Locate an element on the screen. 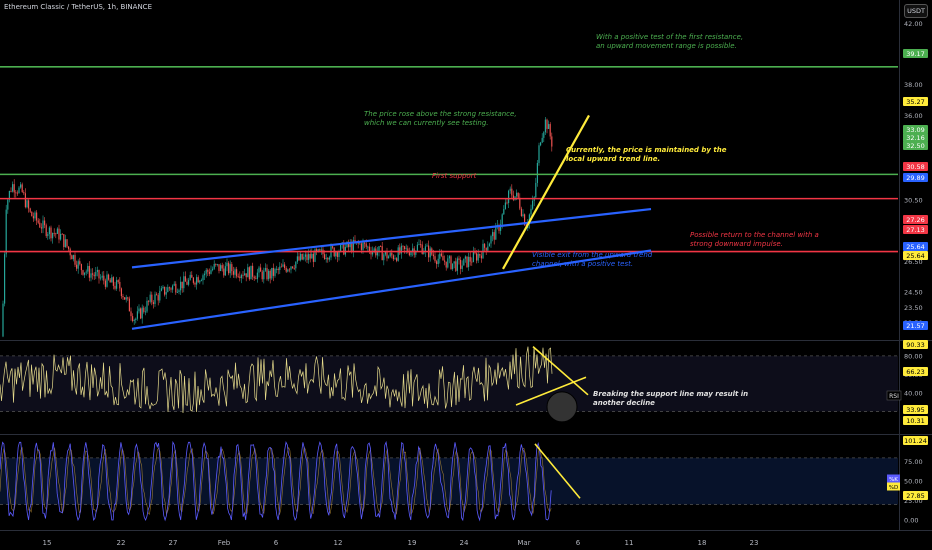  price-label: 32.50 is located at coordinates (915, 146).